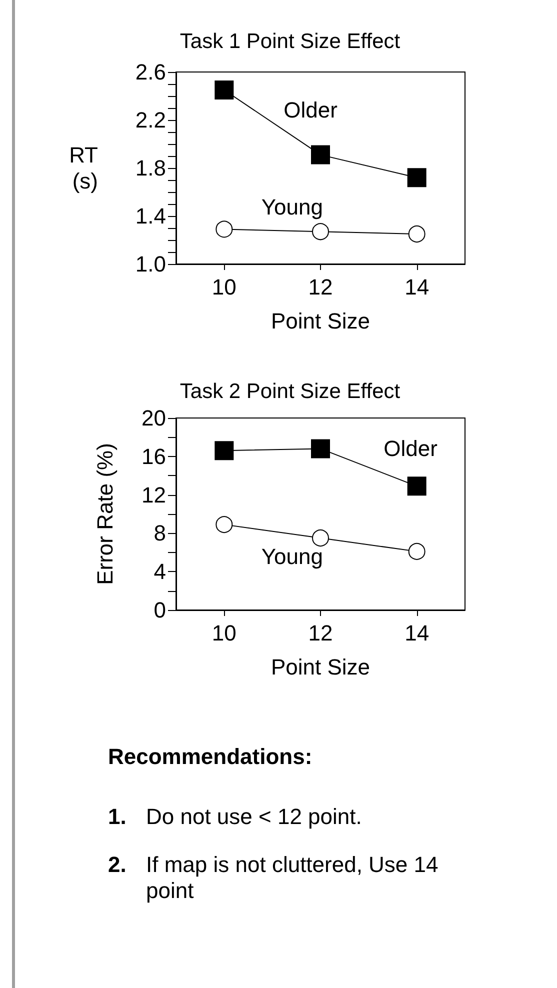  Describe the element at coordinates (160, 571) in the screenshot. I see `y-tick-label: 4` at that location.